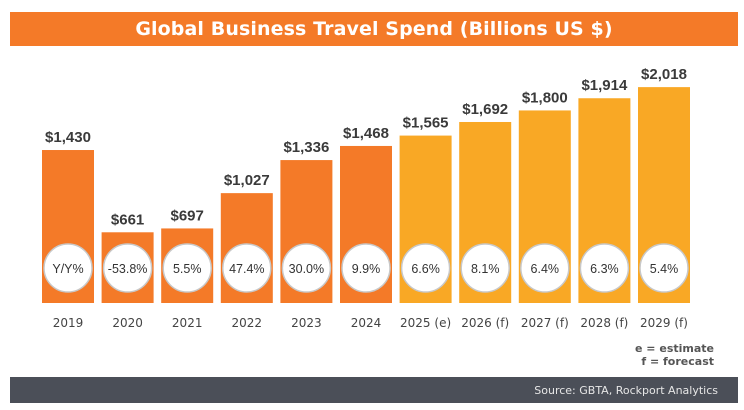 This screenshot has width=744, height=410. Describe the element at coordinates (247, 180) in the screenshot. I see `value-label: $1,027` at that location.